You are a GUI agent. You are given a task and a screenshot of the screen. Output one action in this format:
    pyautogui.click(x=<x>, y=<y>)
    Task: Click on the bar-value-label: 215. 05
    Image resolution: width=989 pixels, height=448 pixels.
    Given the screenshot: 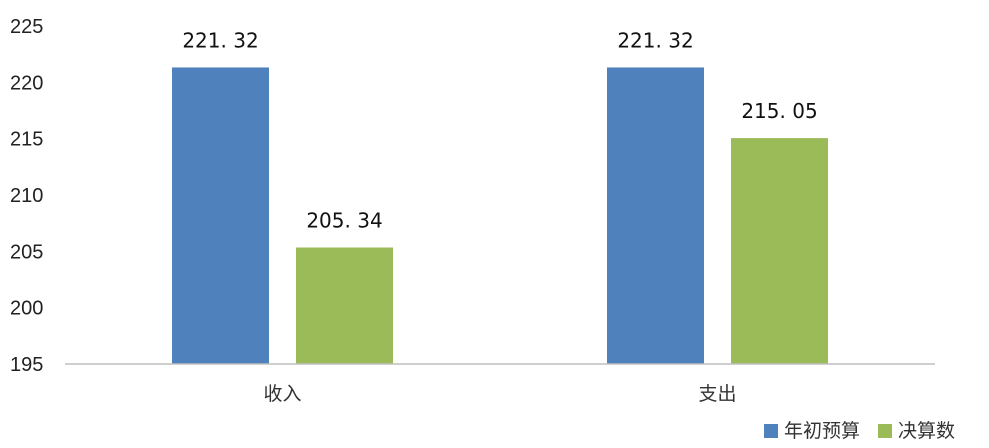 What is the action you would take?
    pyautogui.click(x=779, y=111)
    